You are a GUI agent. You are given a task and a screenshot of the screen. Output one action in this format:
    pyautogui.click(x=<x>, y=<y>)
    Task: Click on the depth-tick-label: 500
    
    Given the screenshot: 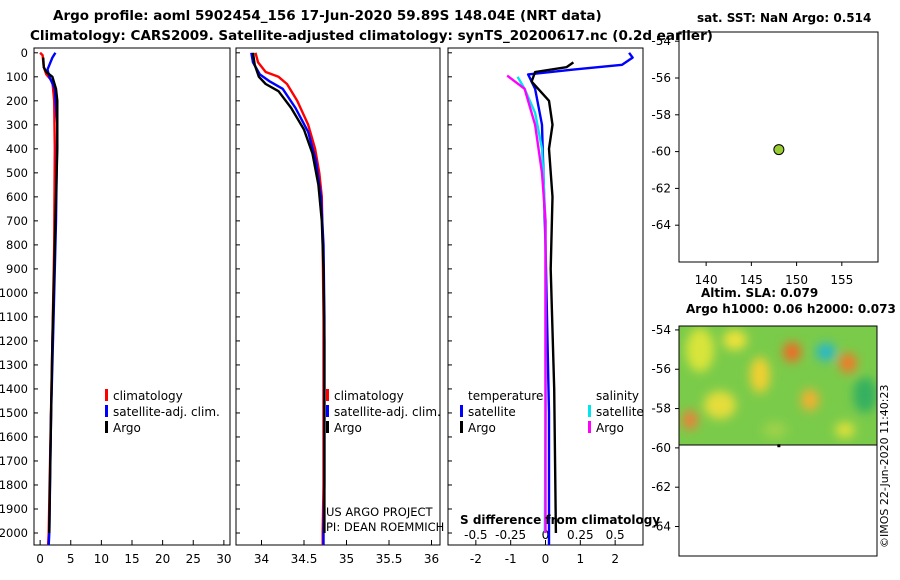 What is the action you would take?
    pyautogui.click(x=17, y=173)
    